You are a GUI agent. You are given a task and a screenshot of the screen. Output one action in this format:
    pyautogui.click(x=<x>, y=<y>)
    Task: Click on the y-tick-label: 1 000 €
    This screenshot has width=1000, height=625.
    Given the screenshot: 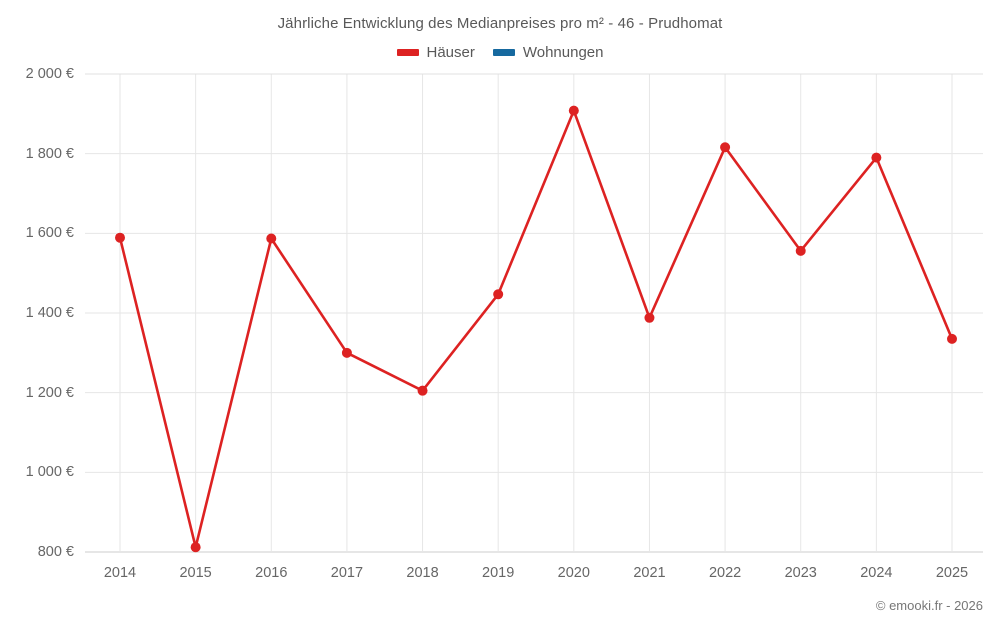 What is the action you would take?
    pyautogui.click(x=49, y=472)
    